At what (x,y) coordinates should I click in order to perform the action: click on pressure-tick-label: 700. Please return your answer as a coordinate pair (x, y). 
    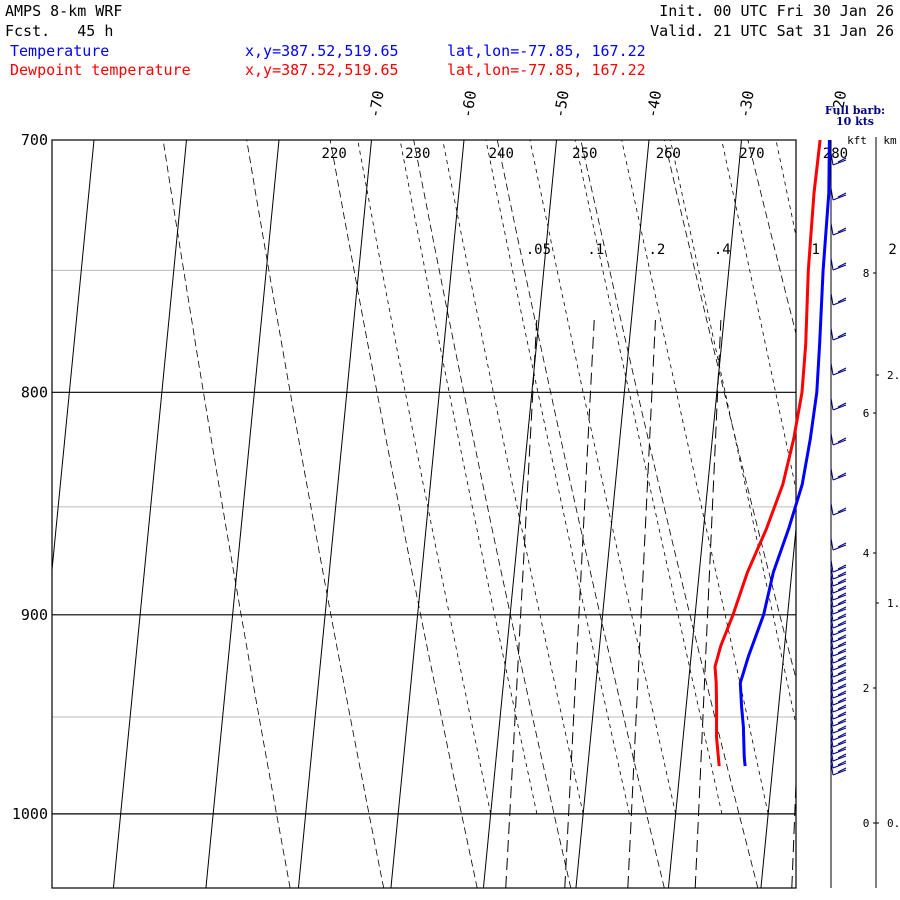
    Looking at the image, I should click on (34, 140).